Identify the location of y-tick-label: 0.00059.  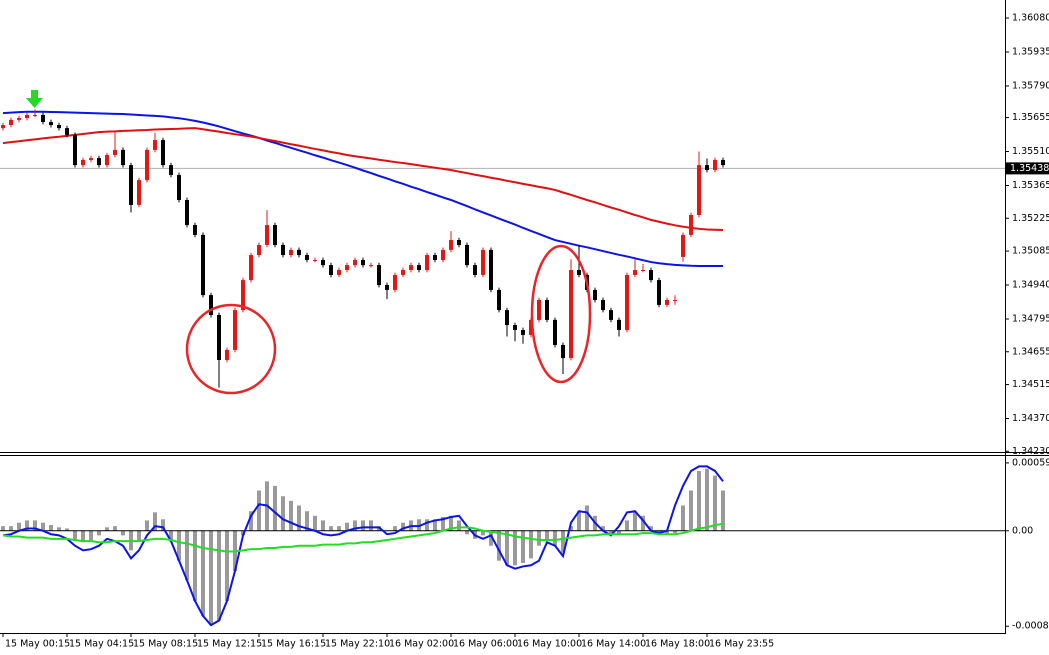
(1030, 462).